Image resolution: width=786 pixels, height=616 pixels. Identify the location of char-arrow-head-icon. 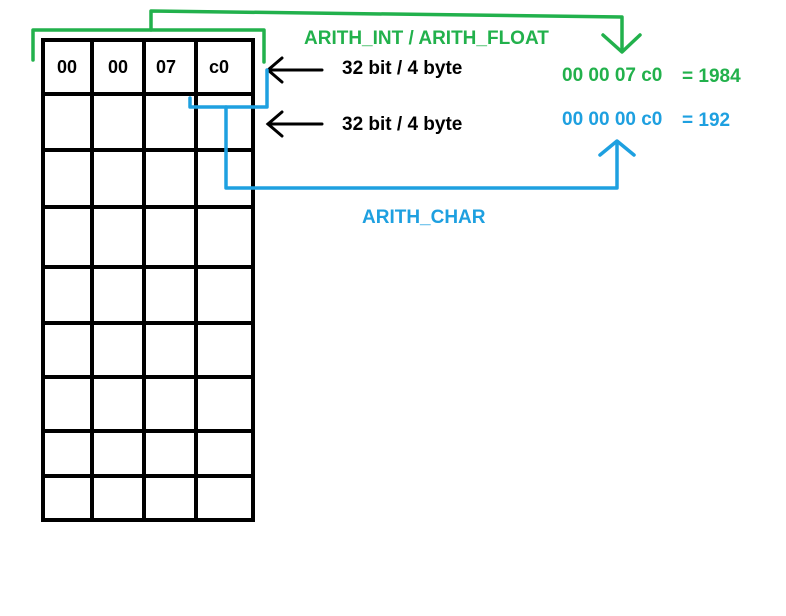
(617, 148).